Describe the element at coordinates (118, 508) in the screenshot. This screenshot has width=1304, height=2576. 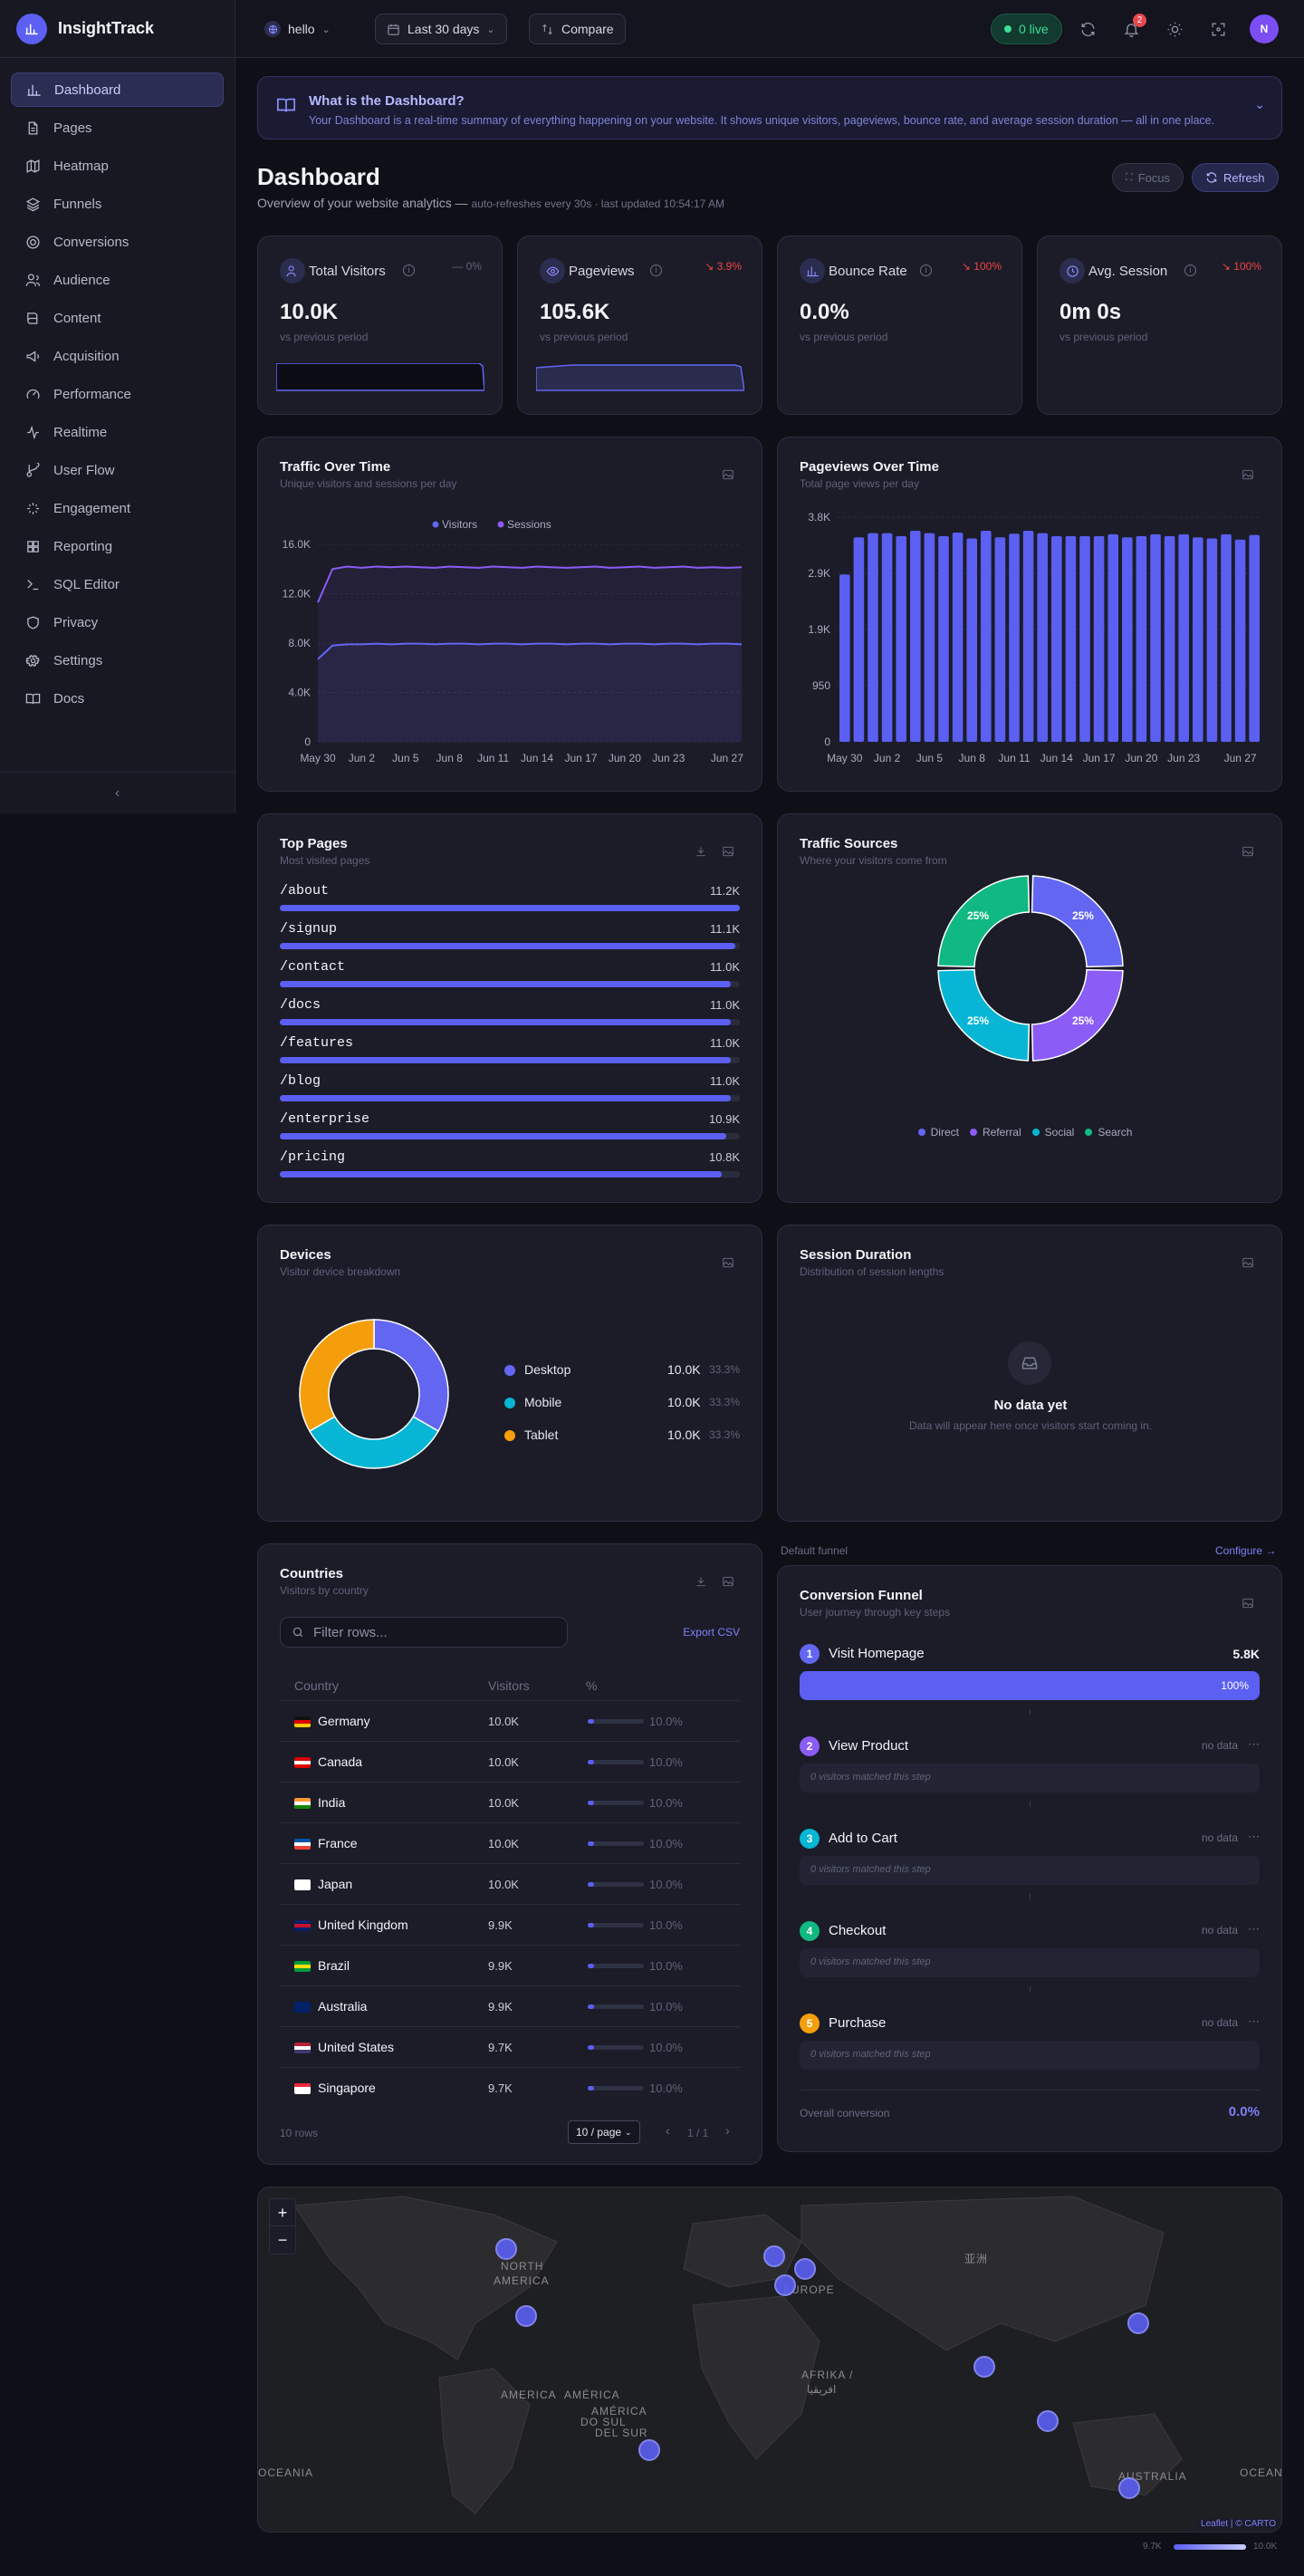
I see `sidebar-item-engagement: Engagement` at that location.